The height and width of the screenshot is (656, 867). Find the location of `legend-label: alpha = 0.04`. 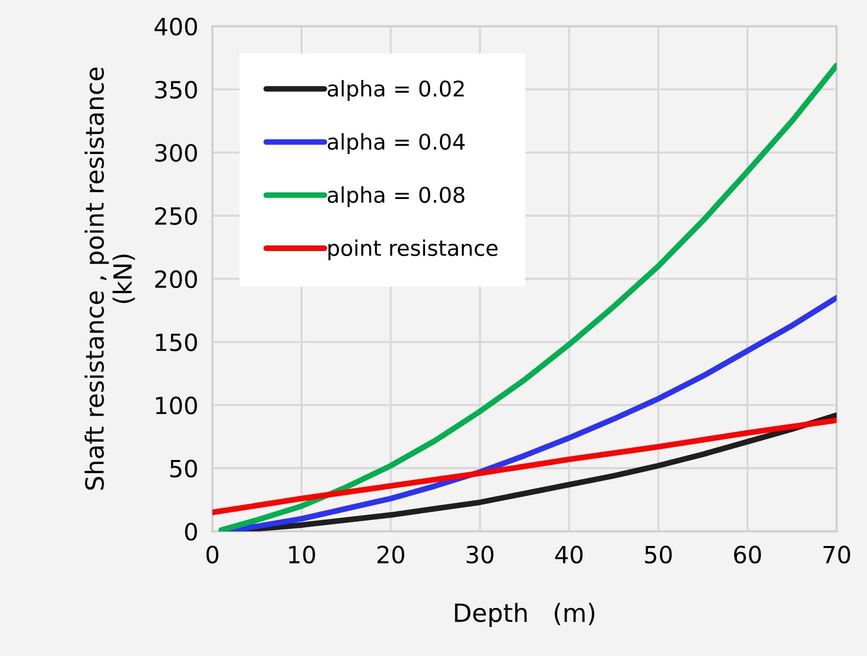

legend-label: alpha = 0.04 is located at coordinates (396, 143).